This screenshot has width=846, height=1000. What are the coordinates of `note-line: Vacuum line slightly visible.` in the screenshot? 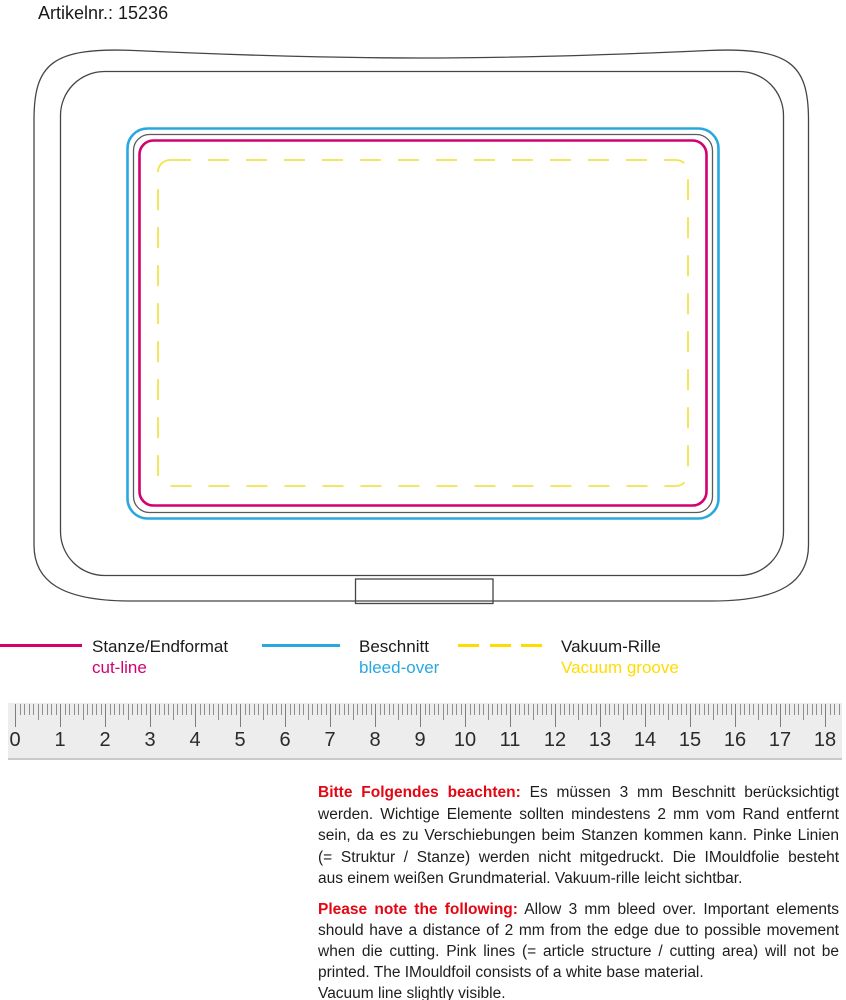 It's located at (412, 992).